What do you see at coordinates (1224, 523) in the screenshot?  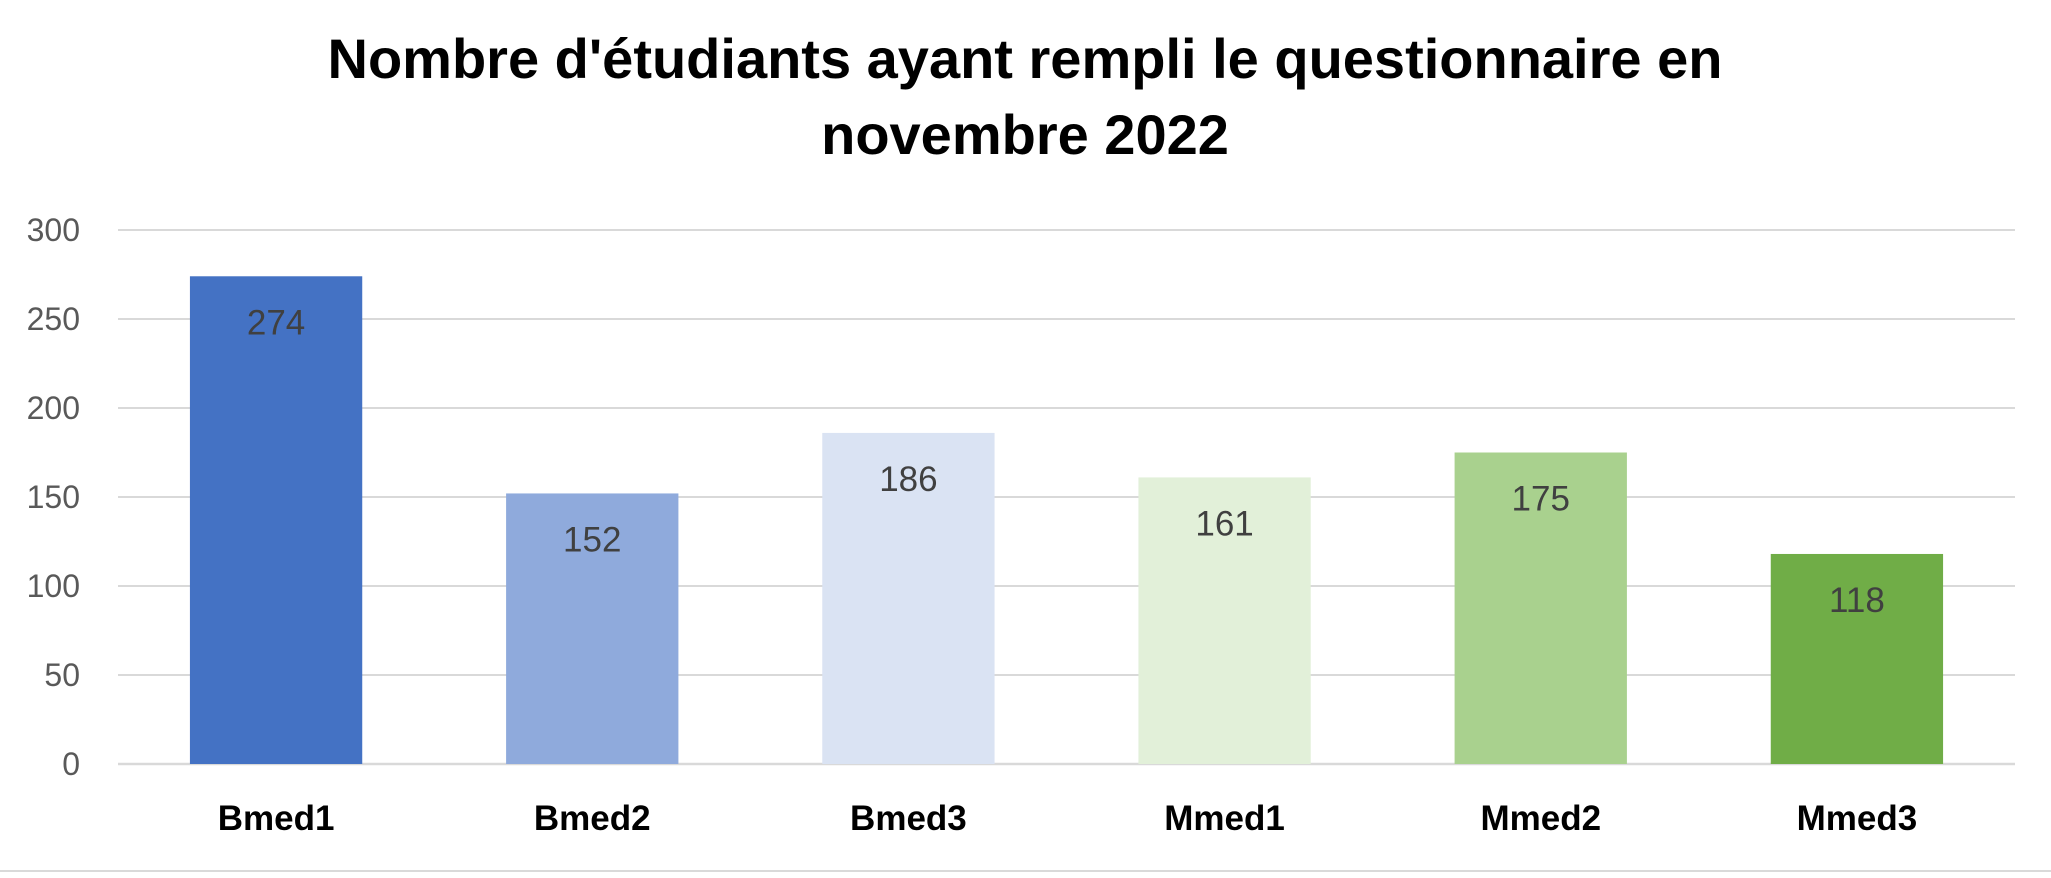 I see `data-label: 161` at bounding box center [1224, 523].